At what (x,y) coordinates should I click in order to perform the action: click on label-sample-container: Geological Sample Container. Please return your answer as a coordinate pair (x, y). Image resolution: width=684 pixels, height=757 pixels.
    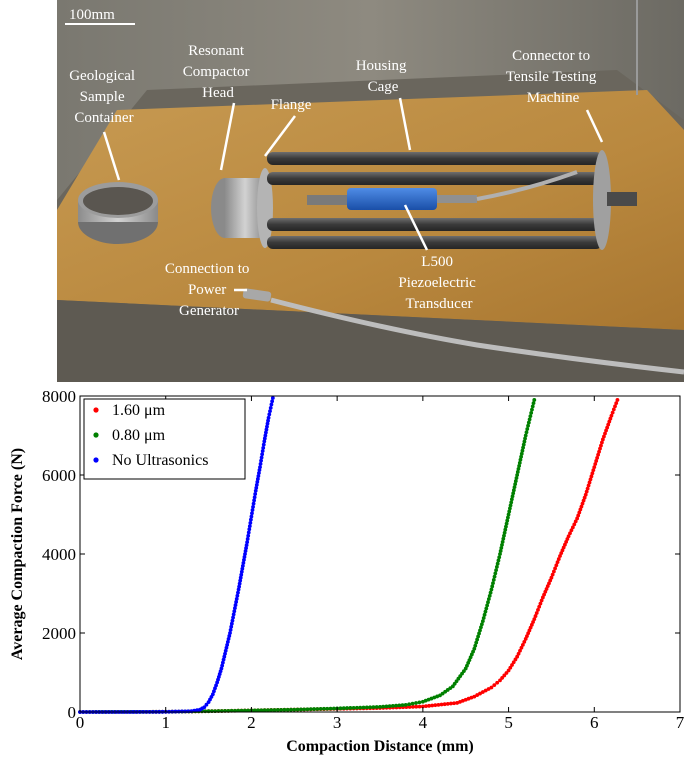
    Looking at the image, I should click on (104, 97).